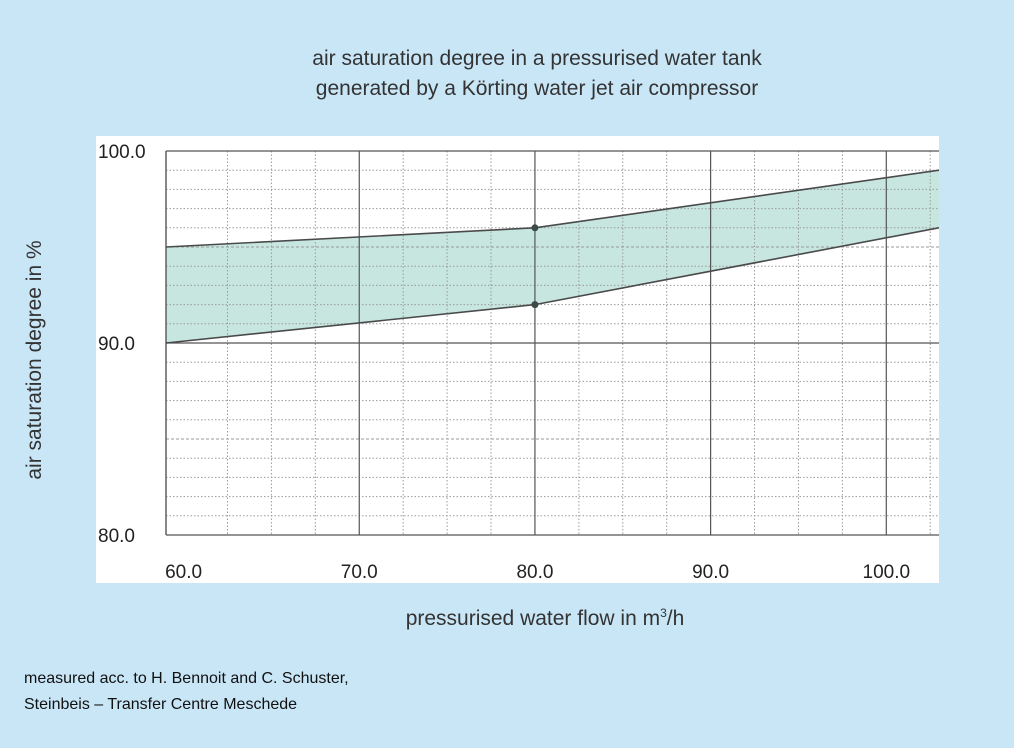 Image resolution: width=1014 pixels, height=748 pixels. What do you see at coordinates (535, 305) in the screenshot?
I see `data-point-lower` at bounding box center [535, 305].